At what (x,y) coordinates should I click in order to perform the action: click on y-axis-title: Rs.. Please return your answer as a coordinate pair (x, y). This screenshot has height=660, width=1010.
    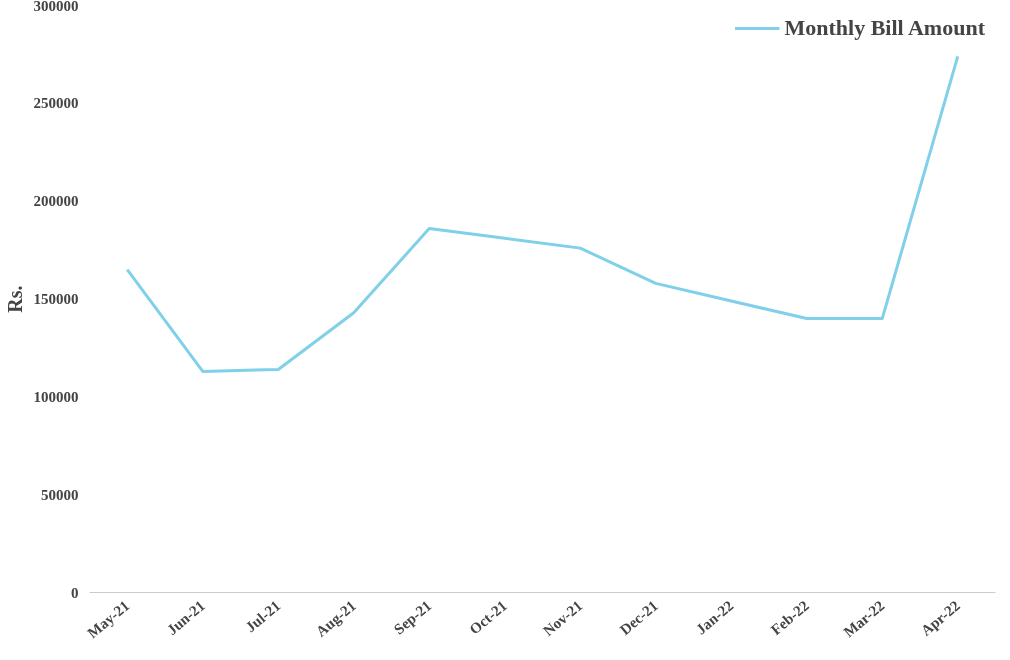
    Looking at the image, I should click on (14, 299).